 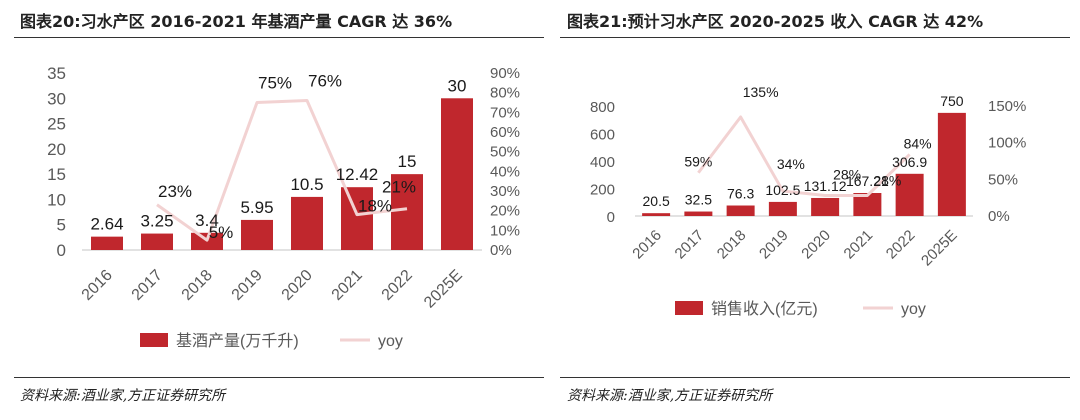 What do you see at coordinates (505, 191) in the screenshot?
I see `right-axis-tick-label: 30%` at bounding box center [505, 191].